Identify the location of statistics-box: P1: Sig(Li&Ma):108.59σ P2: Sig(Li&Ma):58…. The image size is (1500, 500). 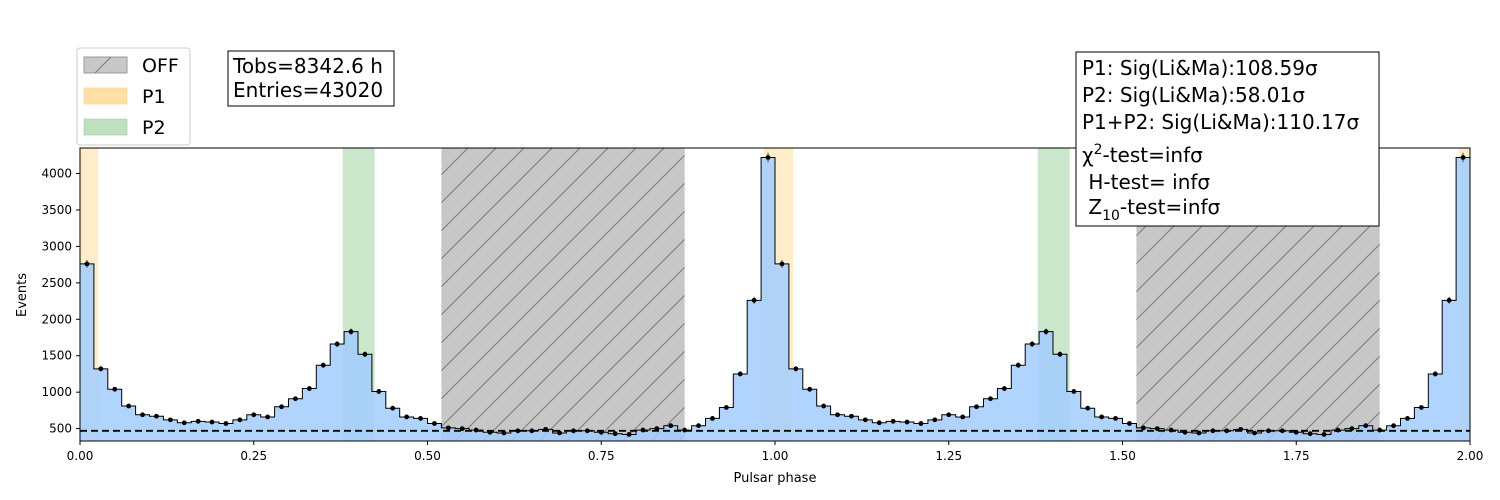
(1227, 139).